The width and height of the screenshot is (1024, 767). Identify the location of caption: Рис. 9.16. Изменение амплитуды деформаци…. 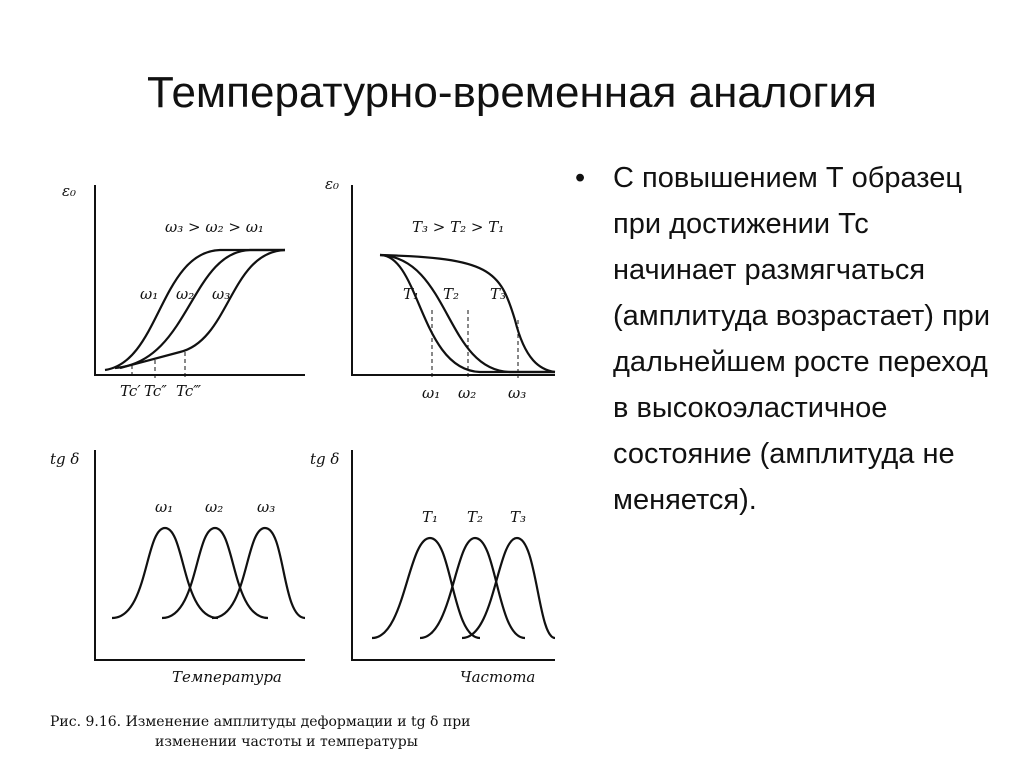
(260, 722).